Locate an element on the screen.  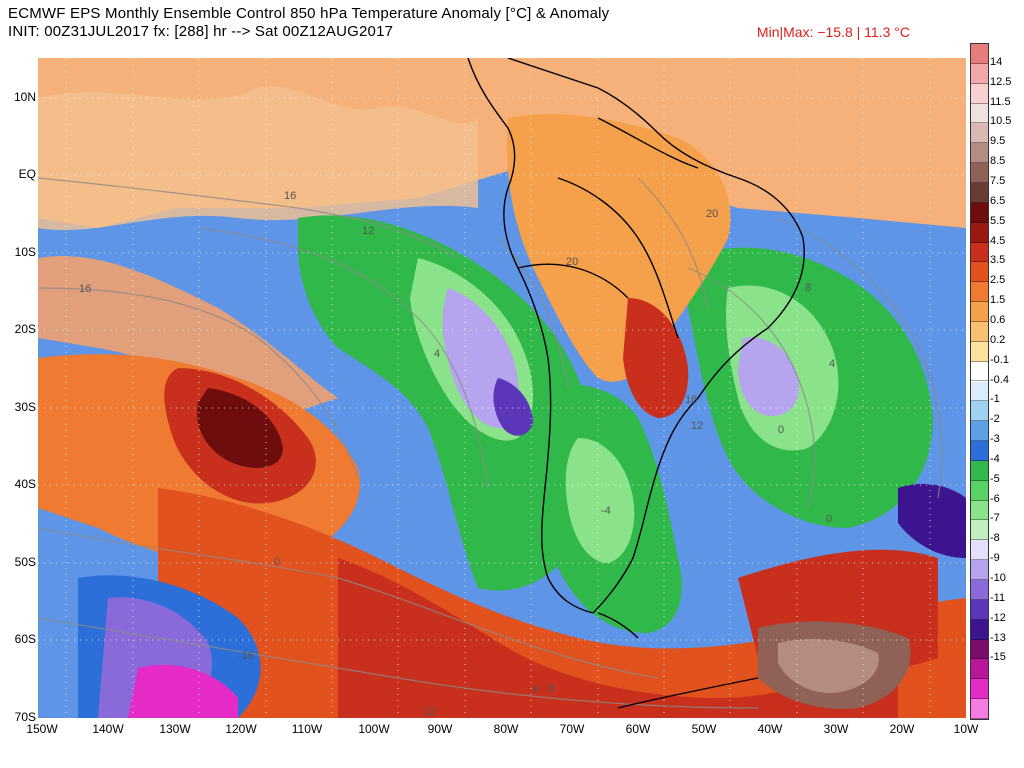
color-legend-bar is located at coordinates (979, 381).